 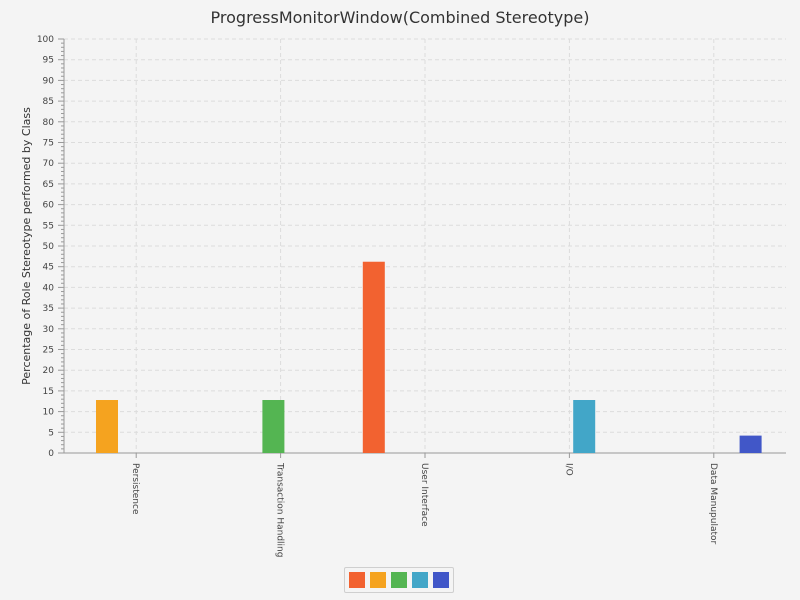 What do you see at coordinates (49, 247) in the screenshot?
I see `y-tick-label: 50` at bounding box center [49, 247].